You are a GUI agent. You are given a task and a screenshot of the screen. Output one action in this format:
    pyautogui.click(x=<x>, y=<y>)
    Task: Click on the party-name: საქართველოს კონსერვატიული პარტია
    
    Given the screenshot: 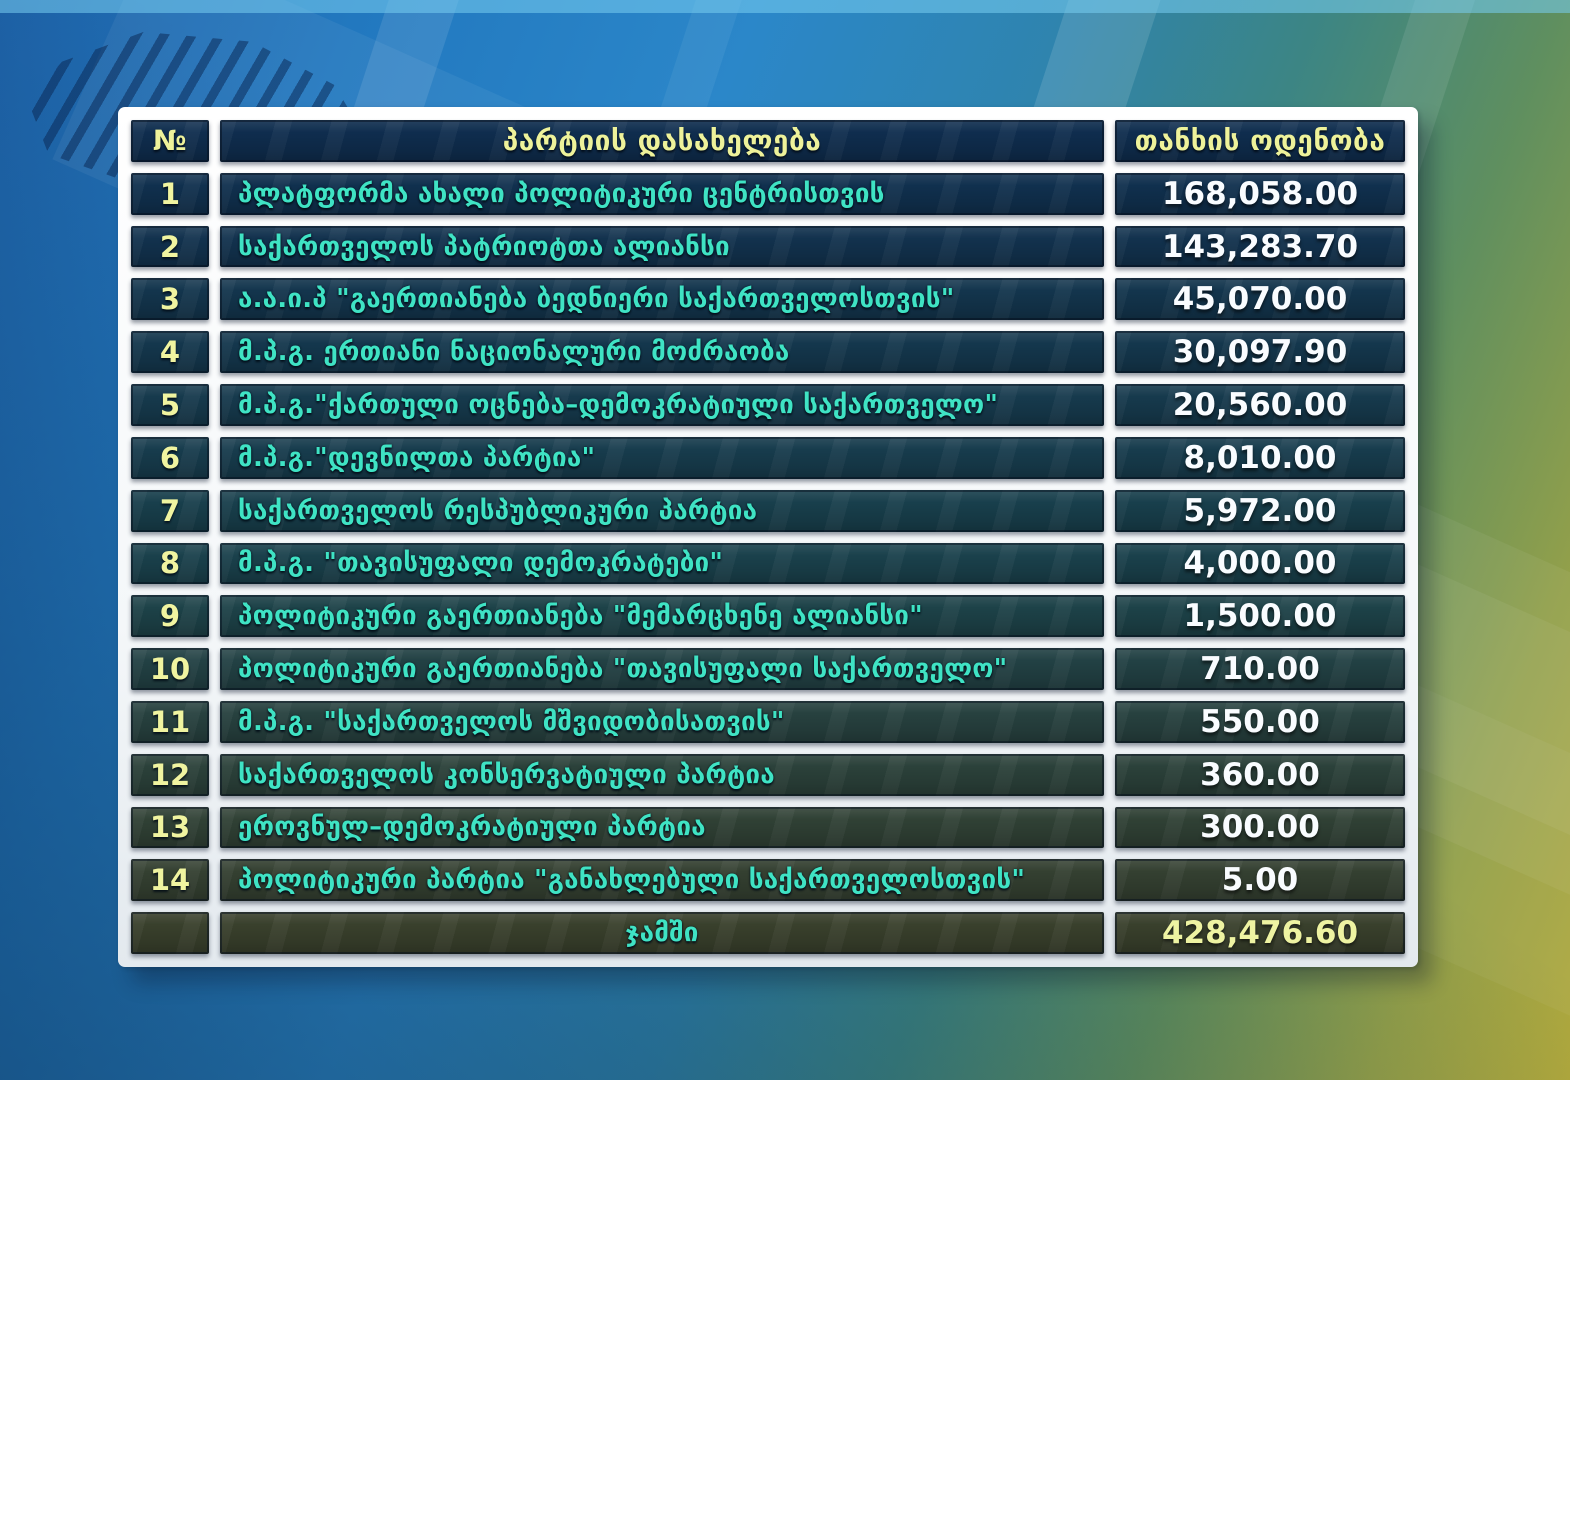 What is the action you would take?
    pyautogui.click(x=506, y=775)
    